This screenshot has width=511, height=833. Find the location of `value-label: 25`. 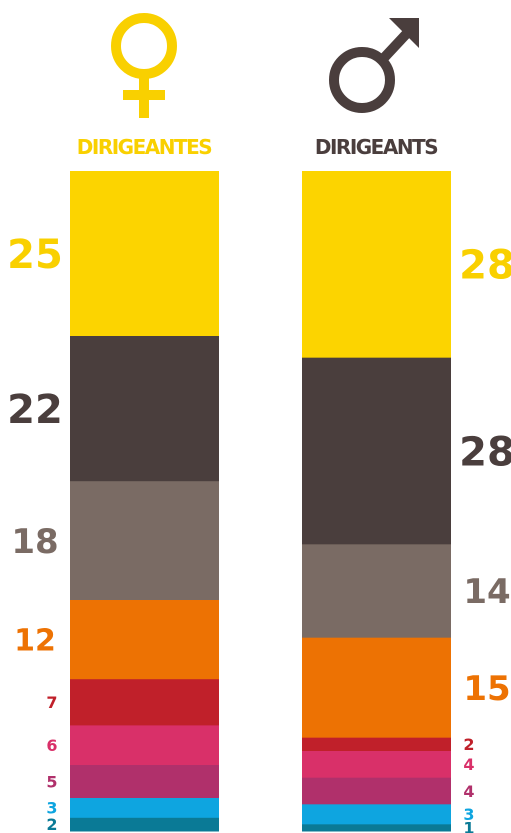

value-label: 25 is located at coordinates (35, 255).